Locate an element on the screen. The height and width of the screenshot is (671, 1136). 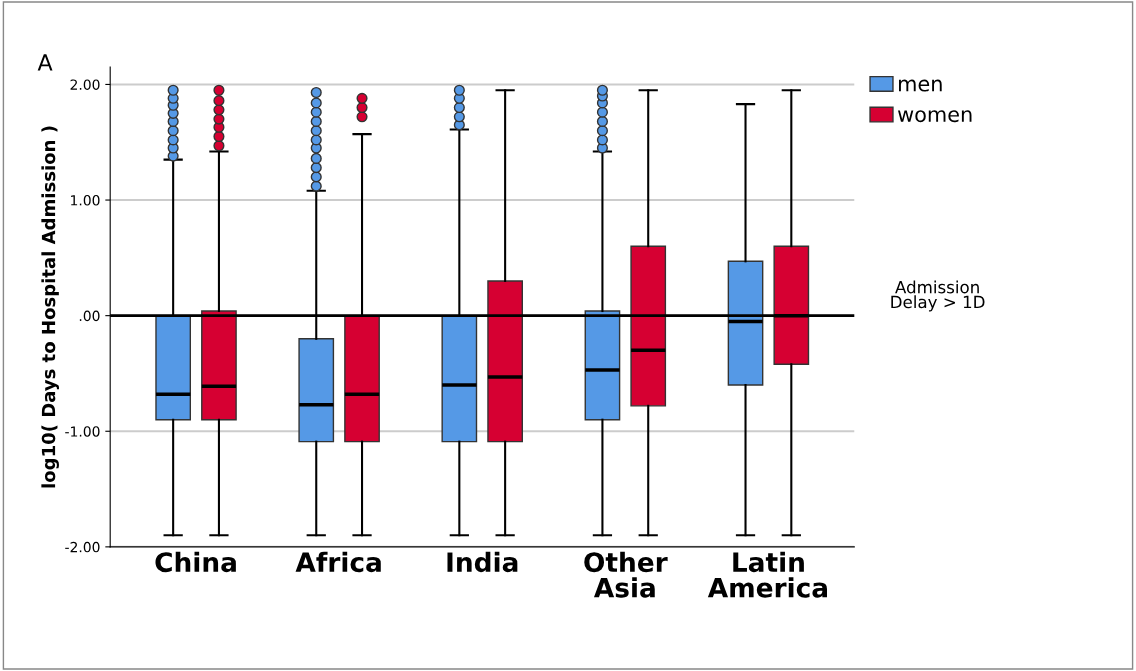
ref-line-label: Admission Delay > 1D is located at coordinates (938, 296).